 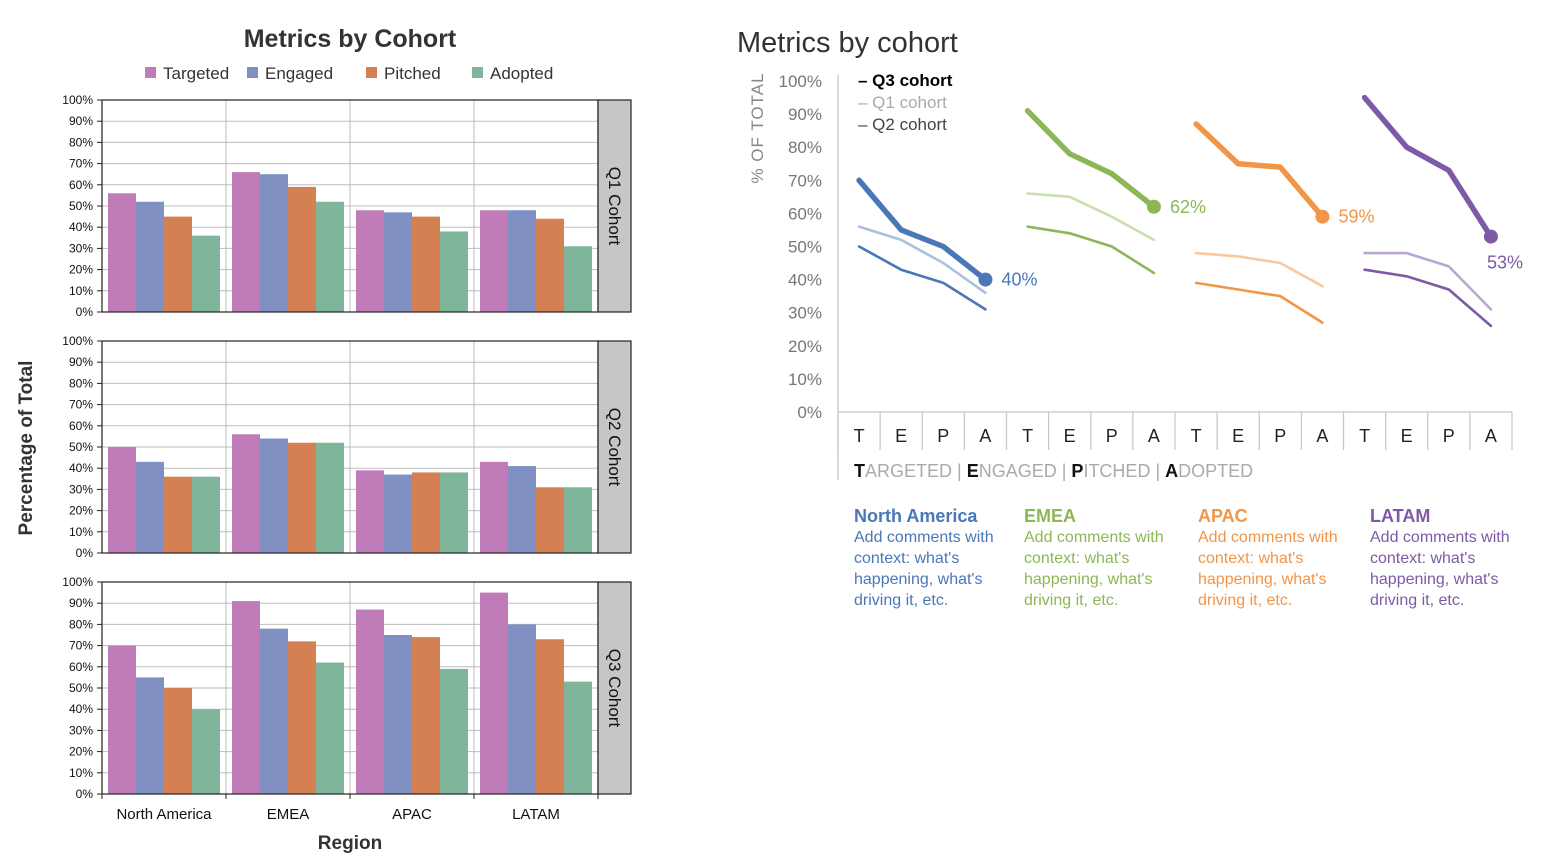 I want to click on annotation-comment-north-america: context: what's, so click(x=906, y=558).